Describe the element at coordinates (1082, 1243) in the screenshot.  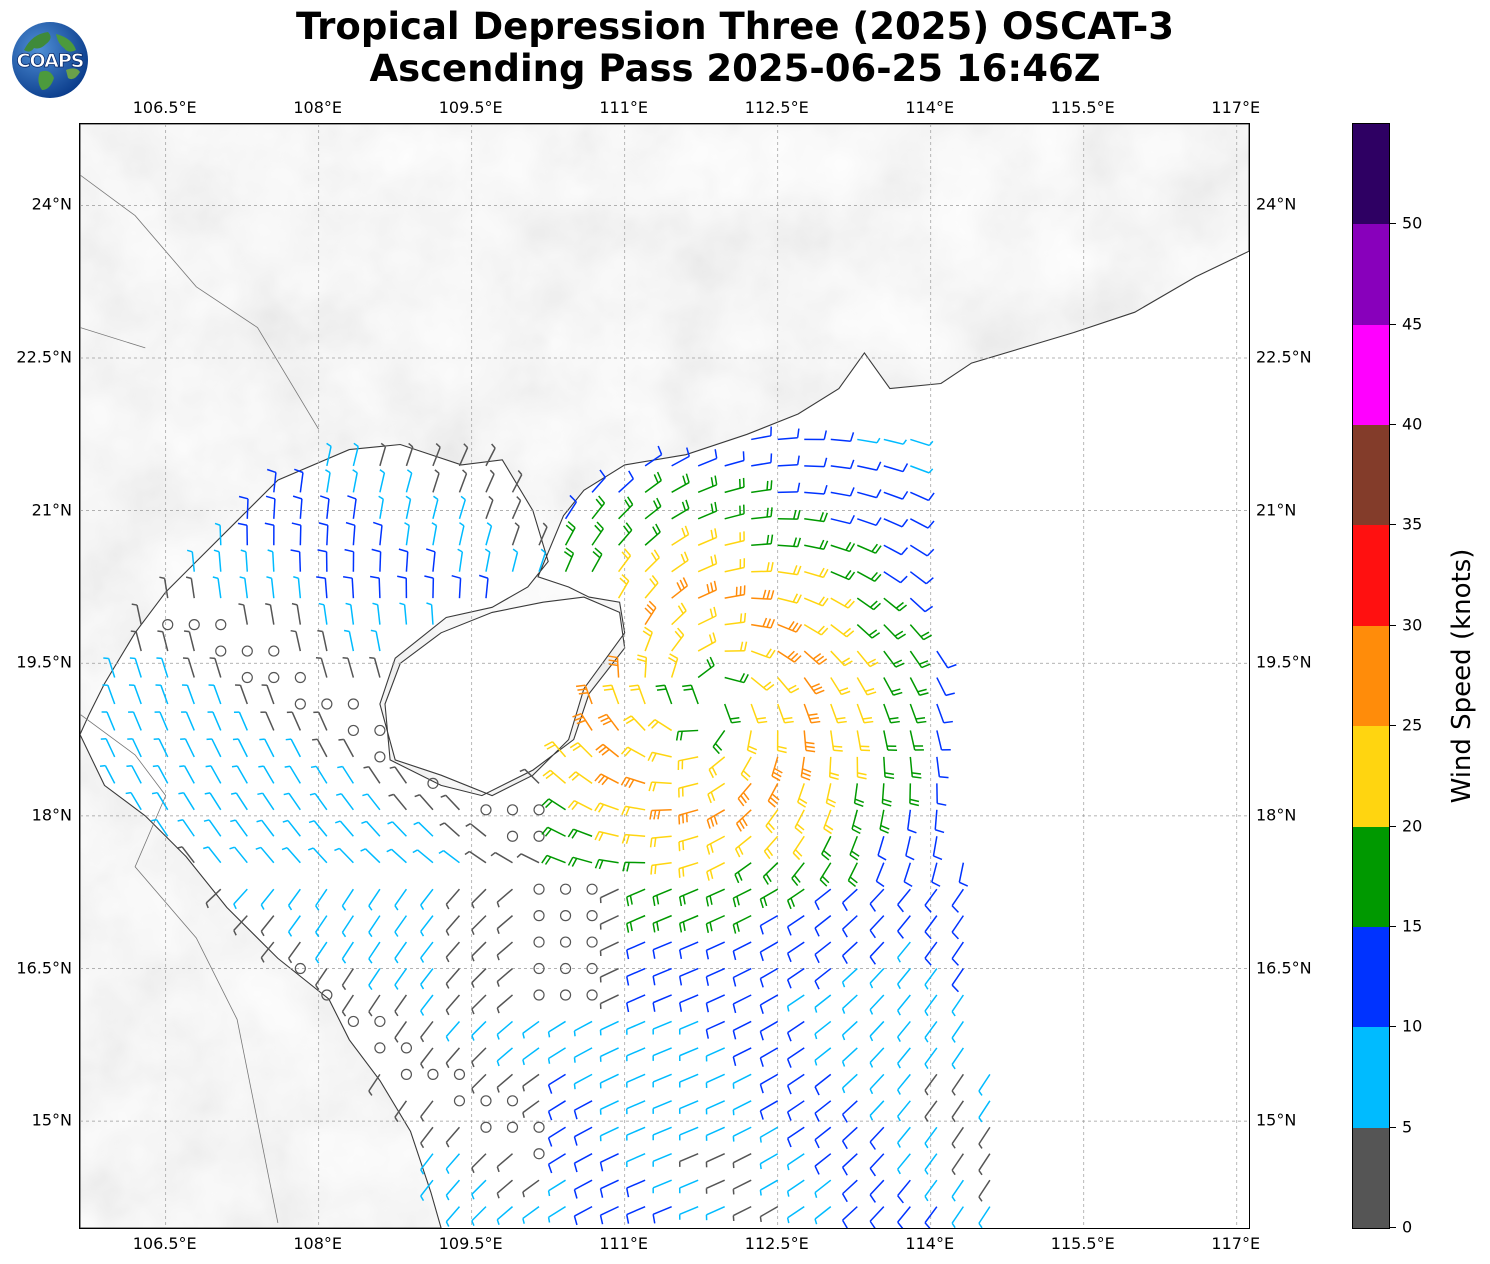
I see `lon-label-bottom: 115.5°E` at that location.